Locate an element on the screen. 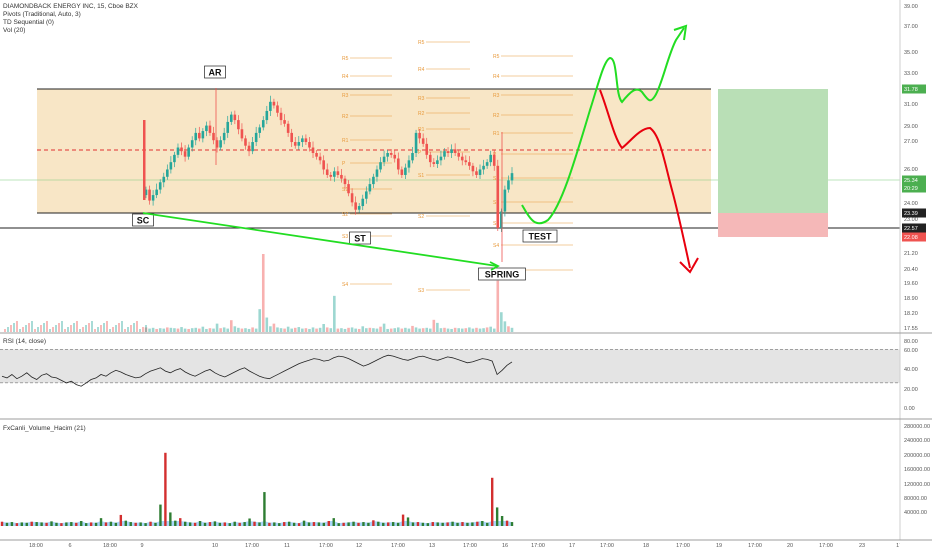 The height and width of the screenshot is (550, 932). ar-label-box is located at coordinates (215, 72).